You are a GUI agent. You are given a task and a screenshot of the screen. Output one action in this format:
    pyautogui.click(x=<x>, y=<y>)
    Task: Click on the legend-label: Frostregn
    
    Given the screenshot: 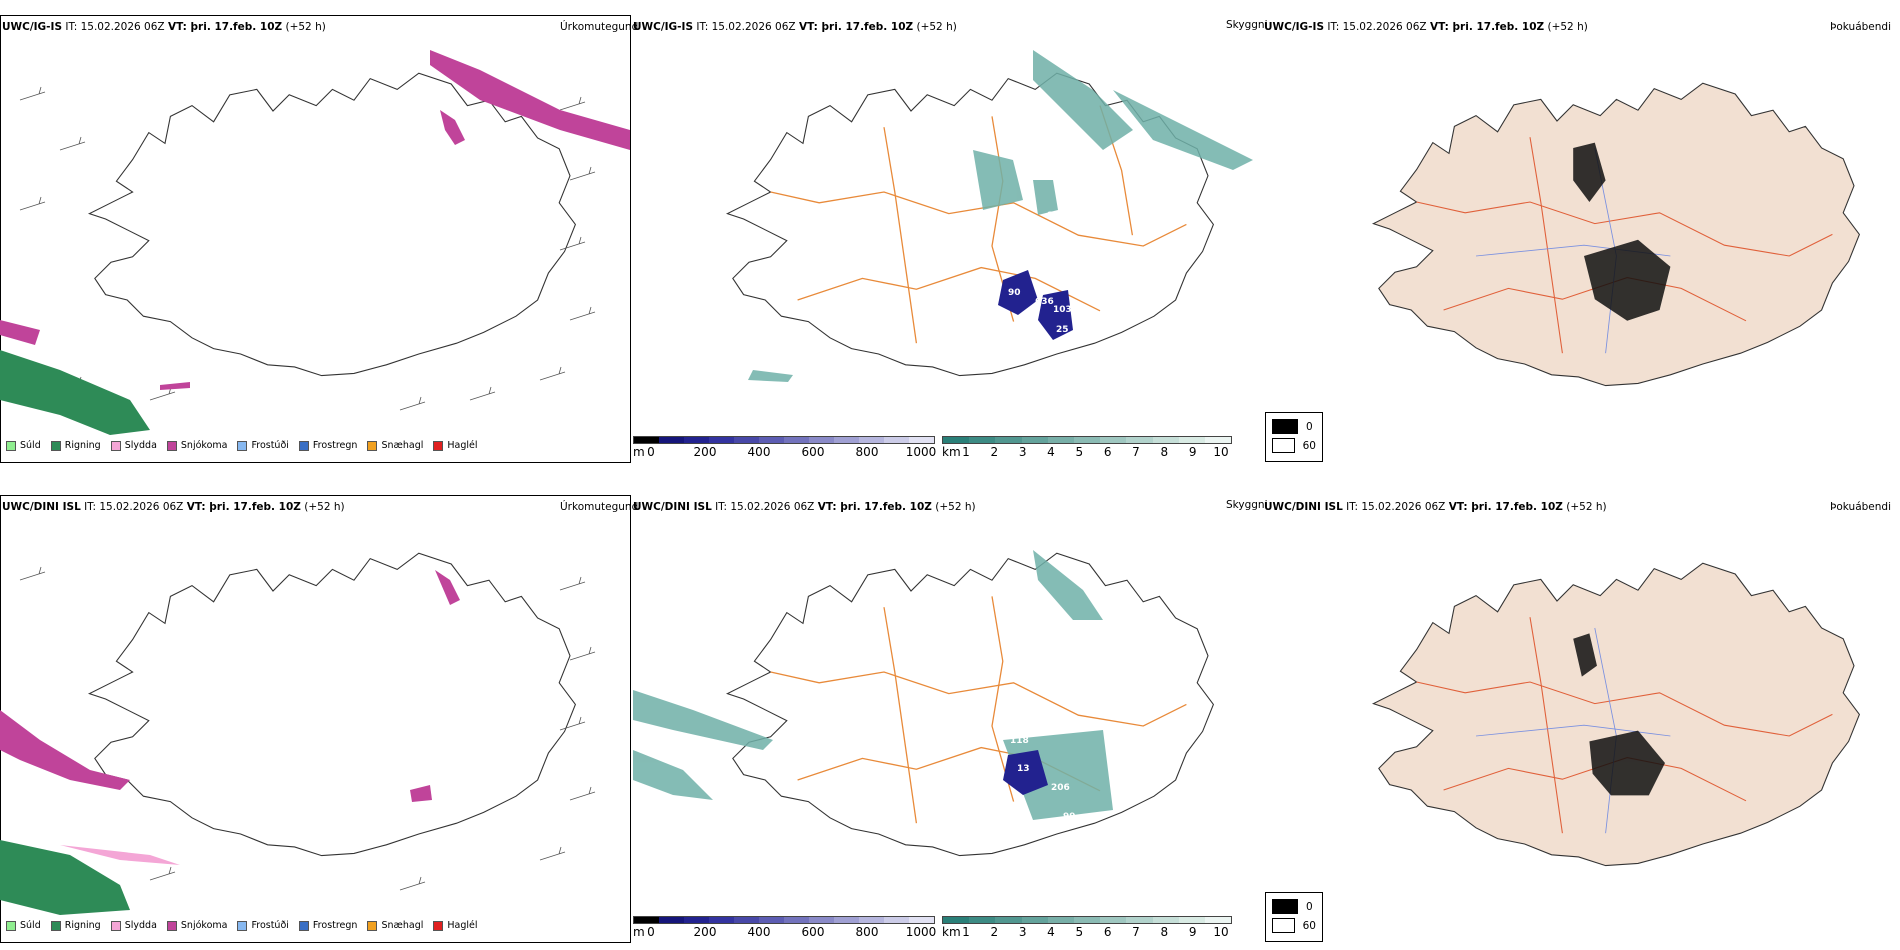 What is the action you would take?
    pyautogui.click(x=335, y=445)
    